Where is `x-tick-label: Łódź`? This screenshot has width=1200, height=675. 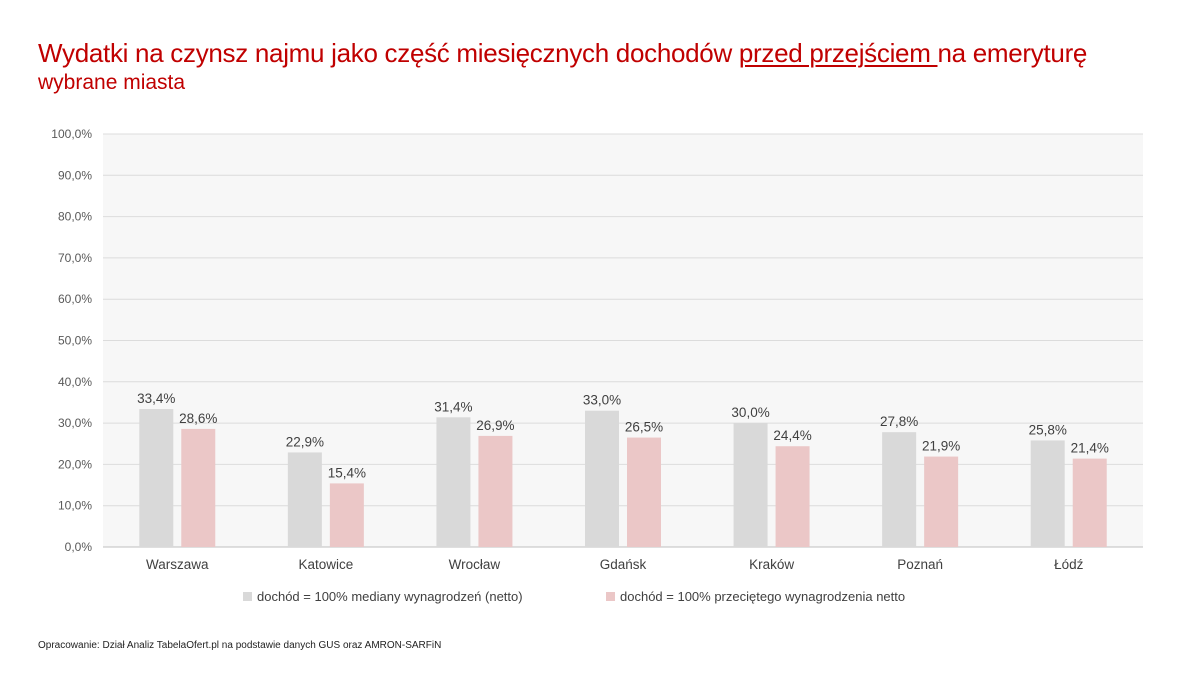
x-tick-label: Łódź is located at coordinates (1069, 564).